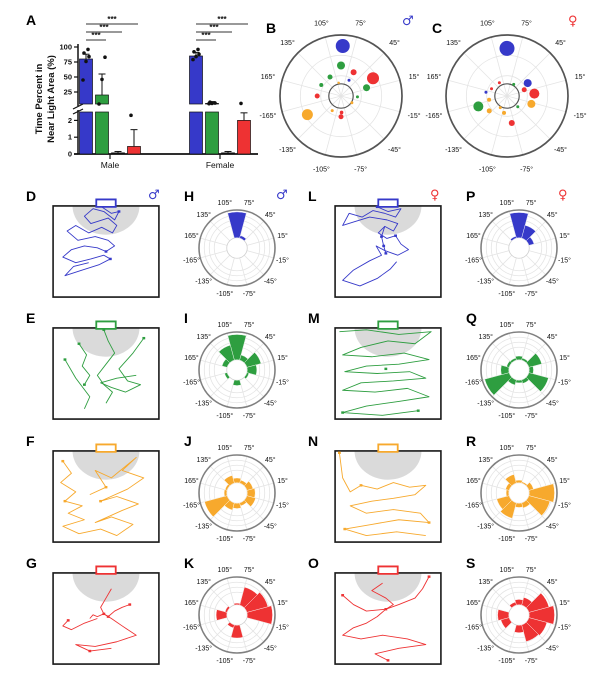 This screenshot has height=679, width=600. What do you see at coordinates (313, 563) in the screenshot?
I see `panel-letter-o: O` at bounding box center [313, 563].